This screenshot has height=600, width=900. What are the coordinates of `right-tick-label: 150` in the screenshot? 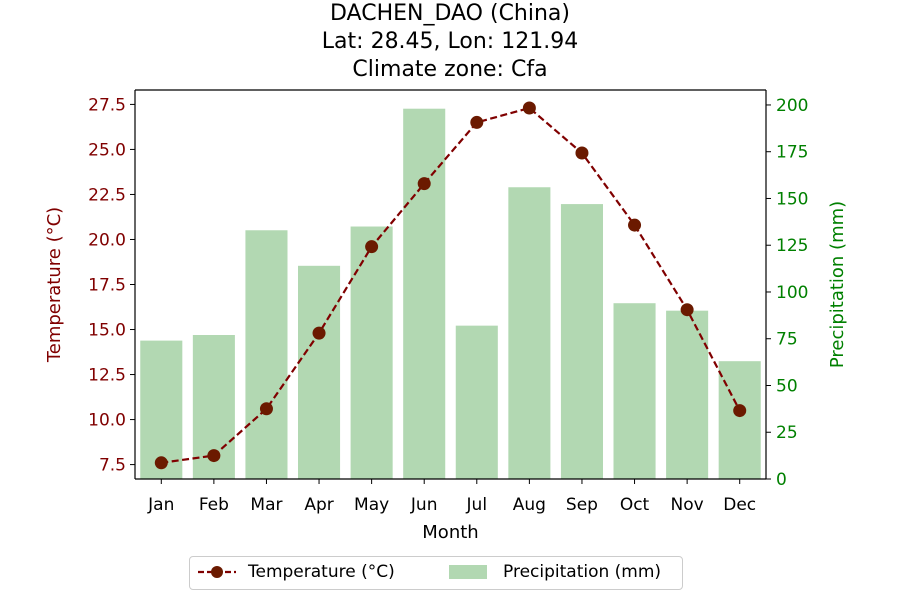 It's located at (792, 199).